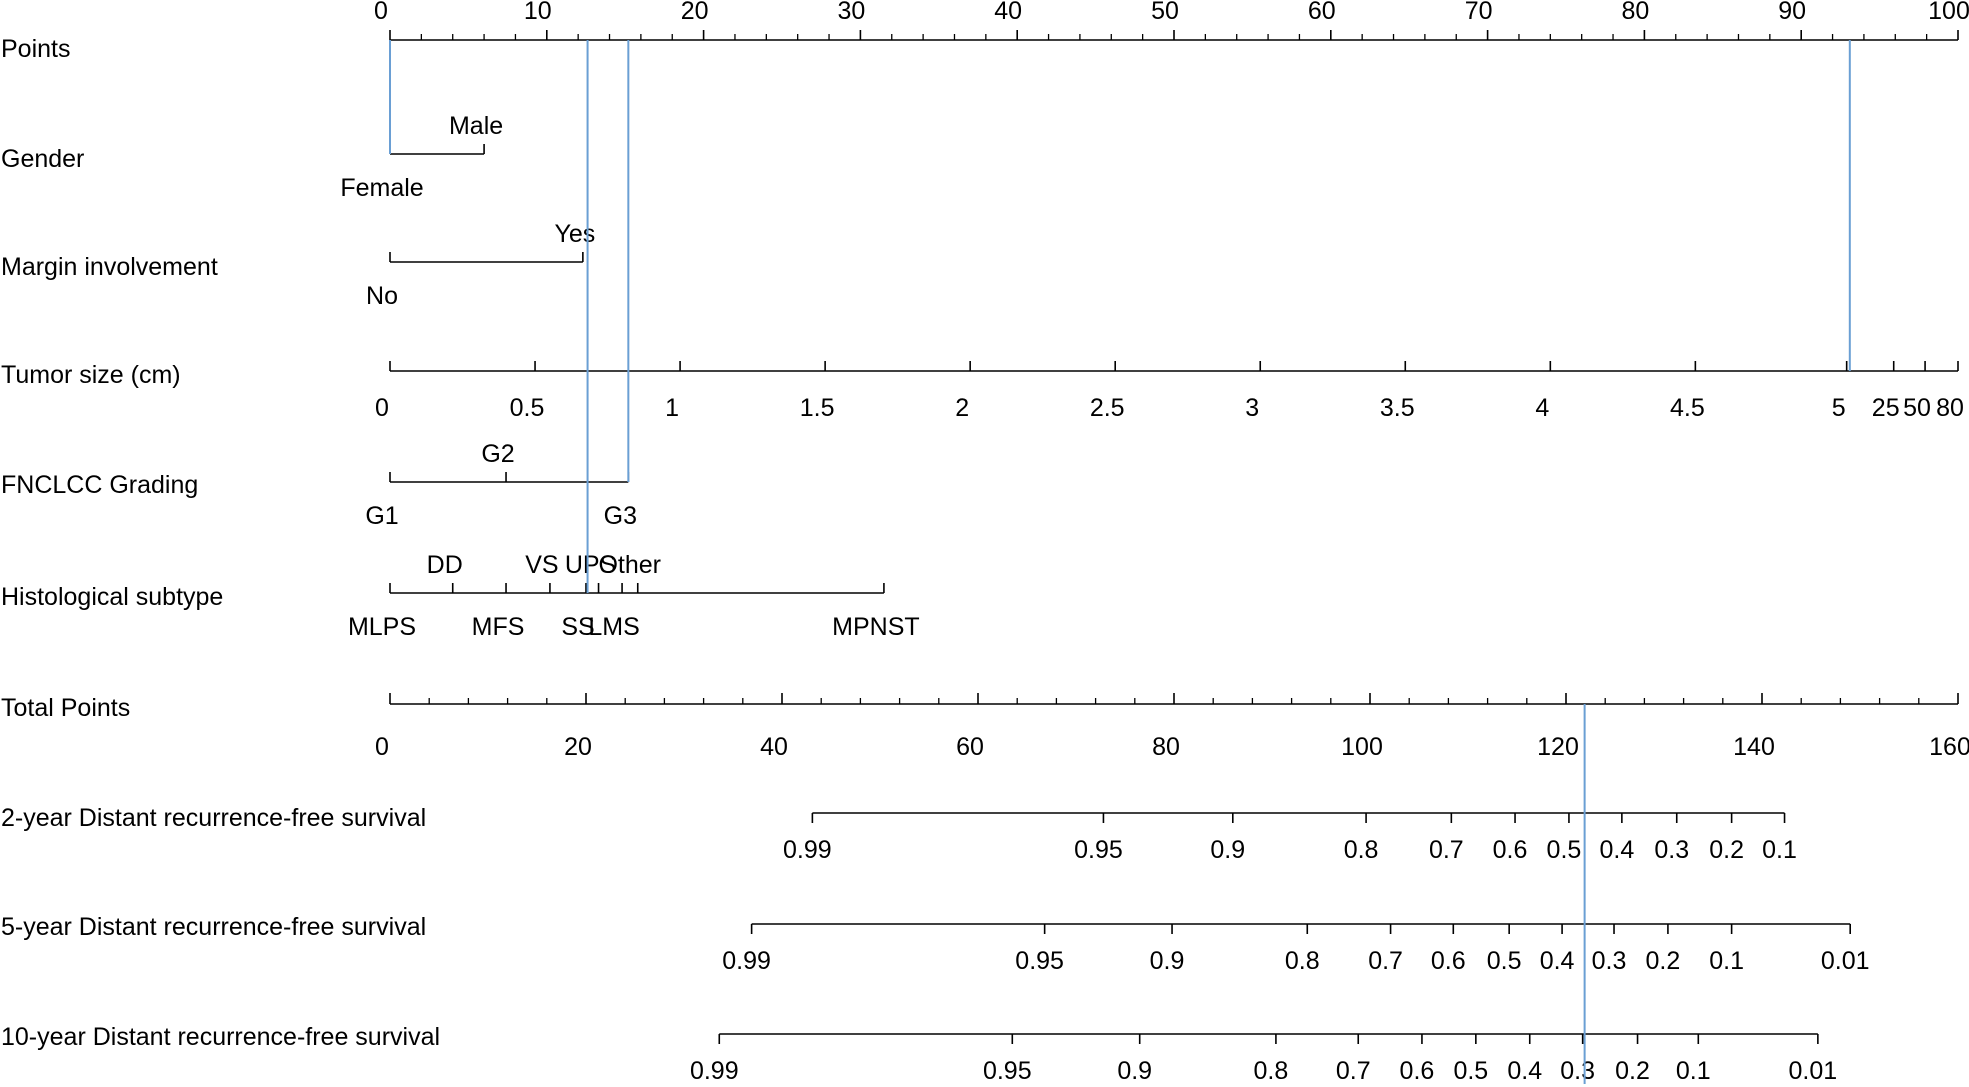 This screenshot has height=1087, width=1969. I want to click on tumor_size-tick-label: 2.5, so click(1107, 408).